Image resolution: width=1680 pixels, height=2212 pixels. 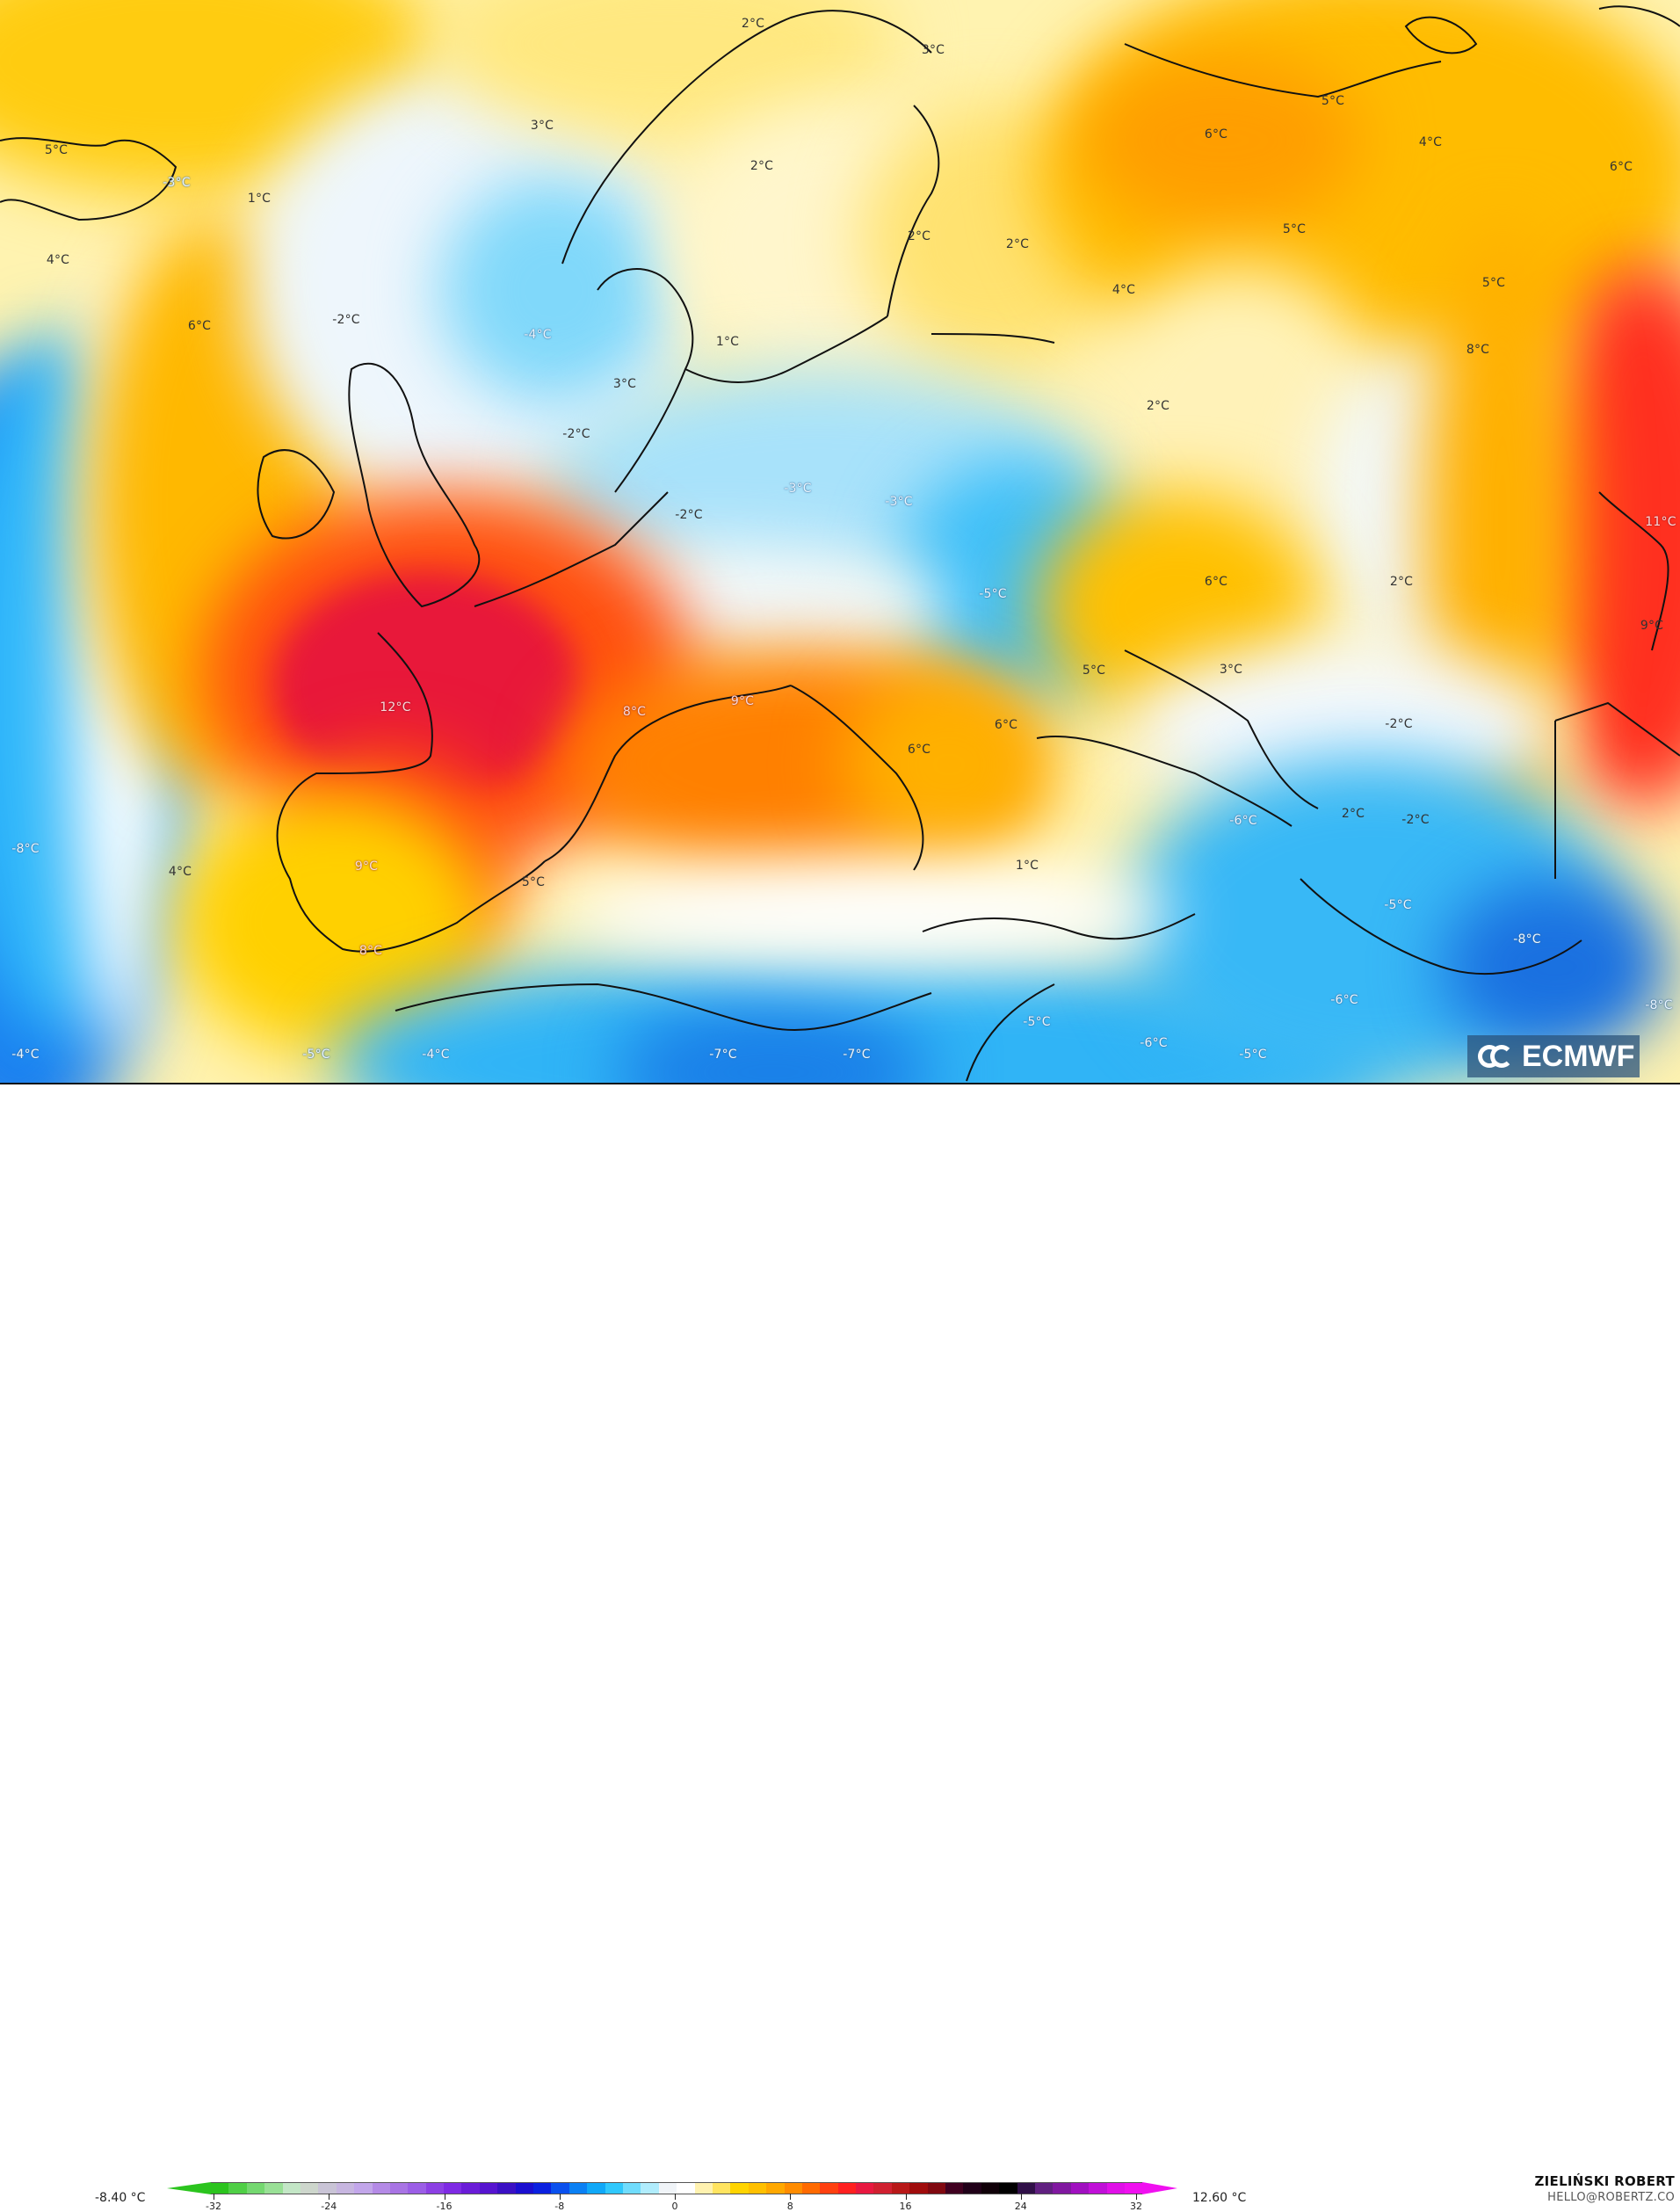 What do you see at coordinates (1219, 2198) in the screenshot?
I see `colorbar-max-value: 12.60 °C` at bounding box center [1219, 2198].